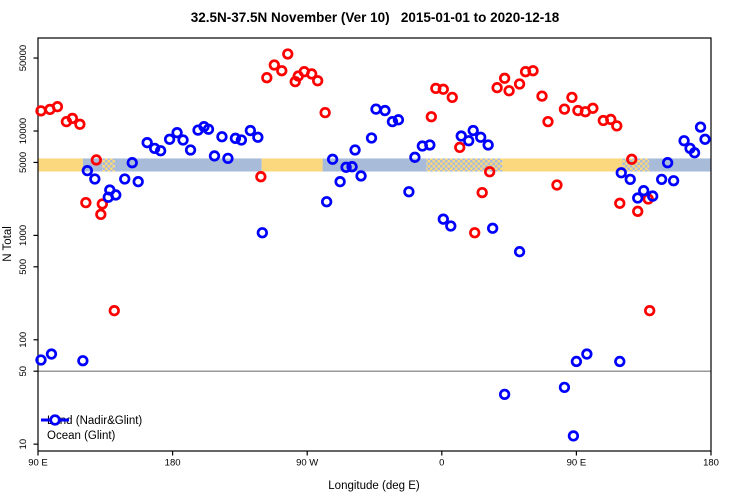 The height and width of the screenshot is (500, 750). Describe the element at coordinates (23, 58) in the screenshot. I see `y-tick-label: 50000` at that location.